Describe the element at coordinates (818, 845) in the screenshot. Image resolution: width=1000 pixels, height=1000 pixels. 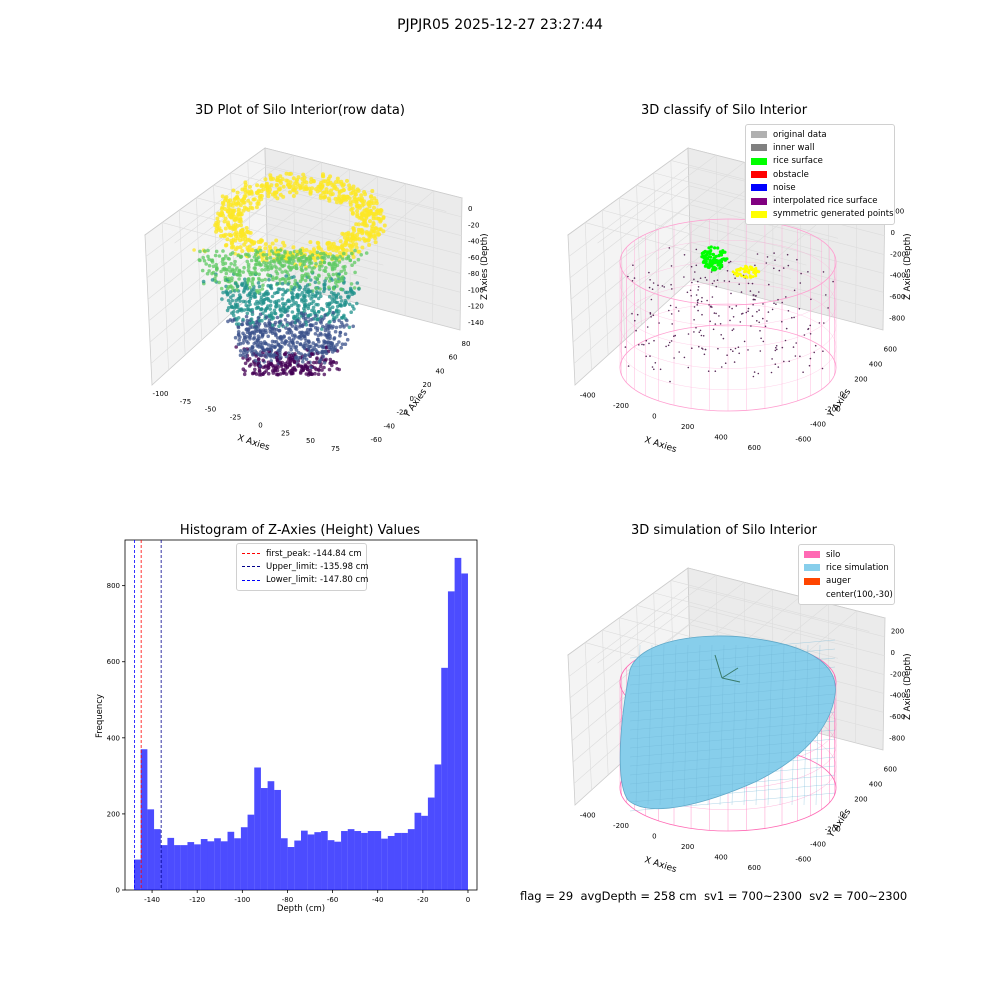
I see `simulation-y-tick-label: -400` at that location.